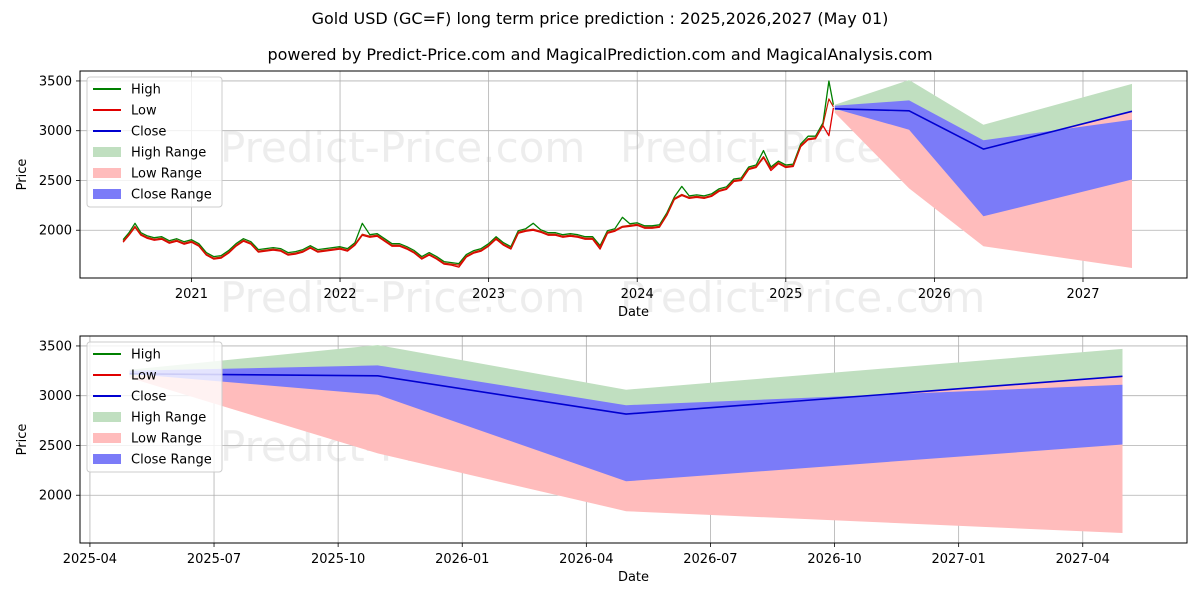  What do you see at coordinates (462, 559) in the screenshot?
I see `x-tick-label: 2026-01` at bounding box center [462, 559].